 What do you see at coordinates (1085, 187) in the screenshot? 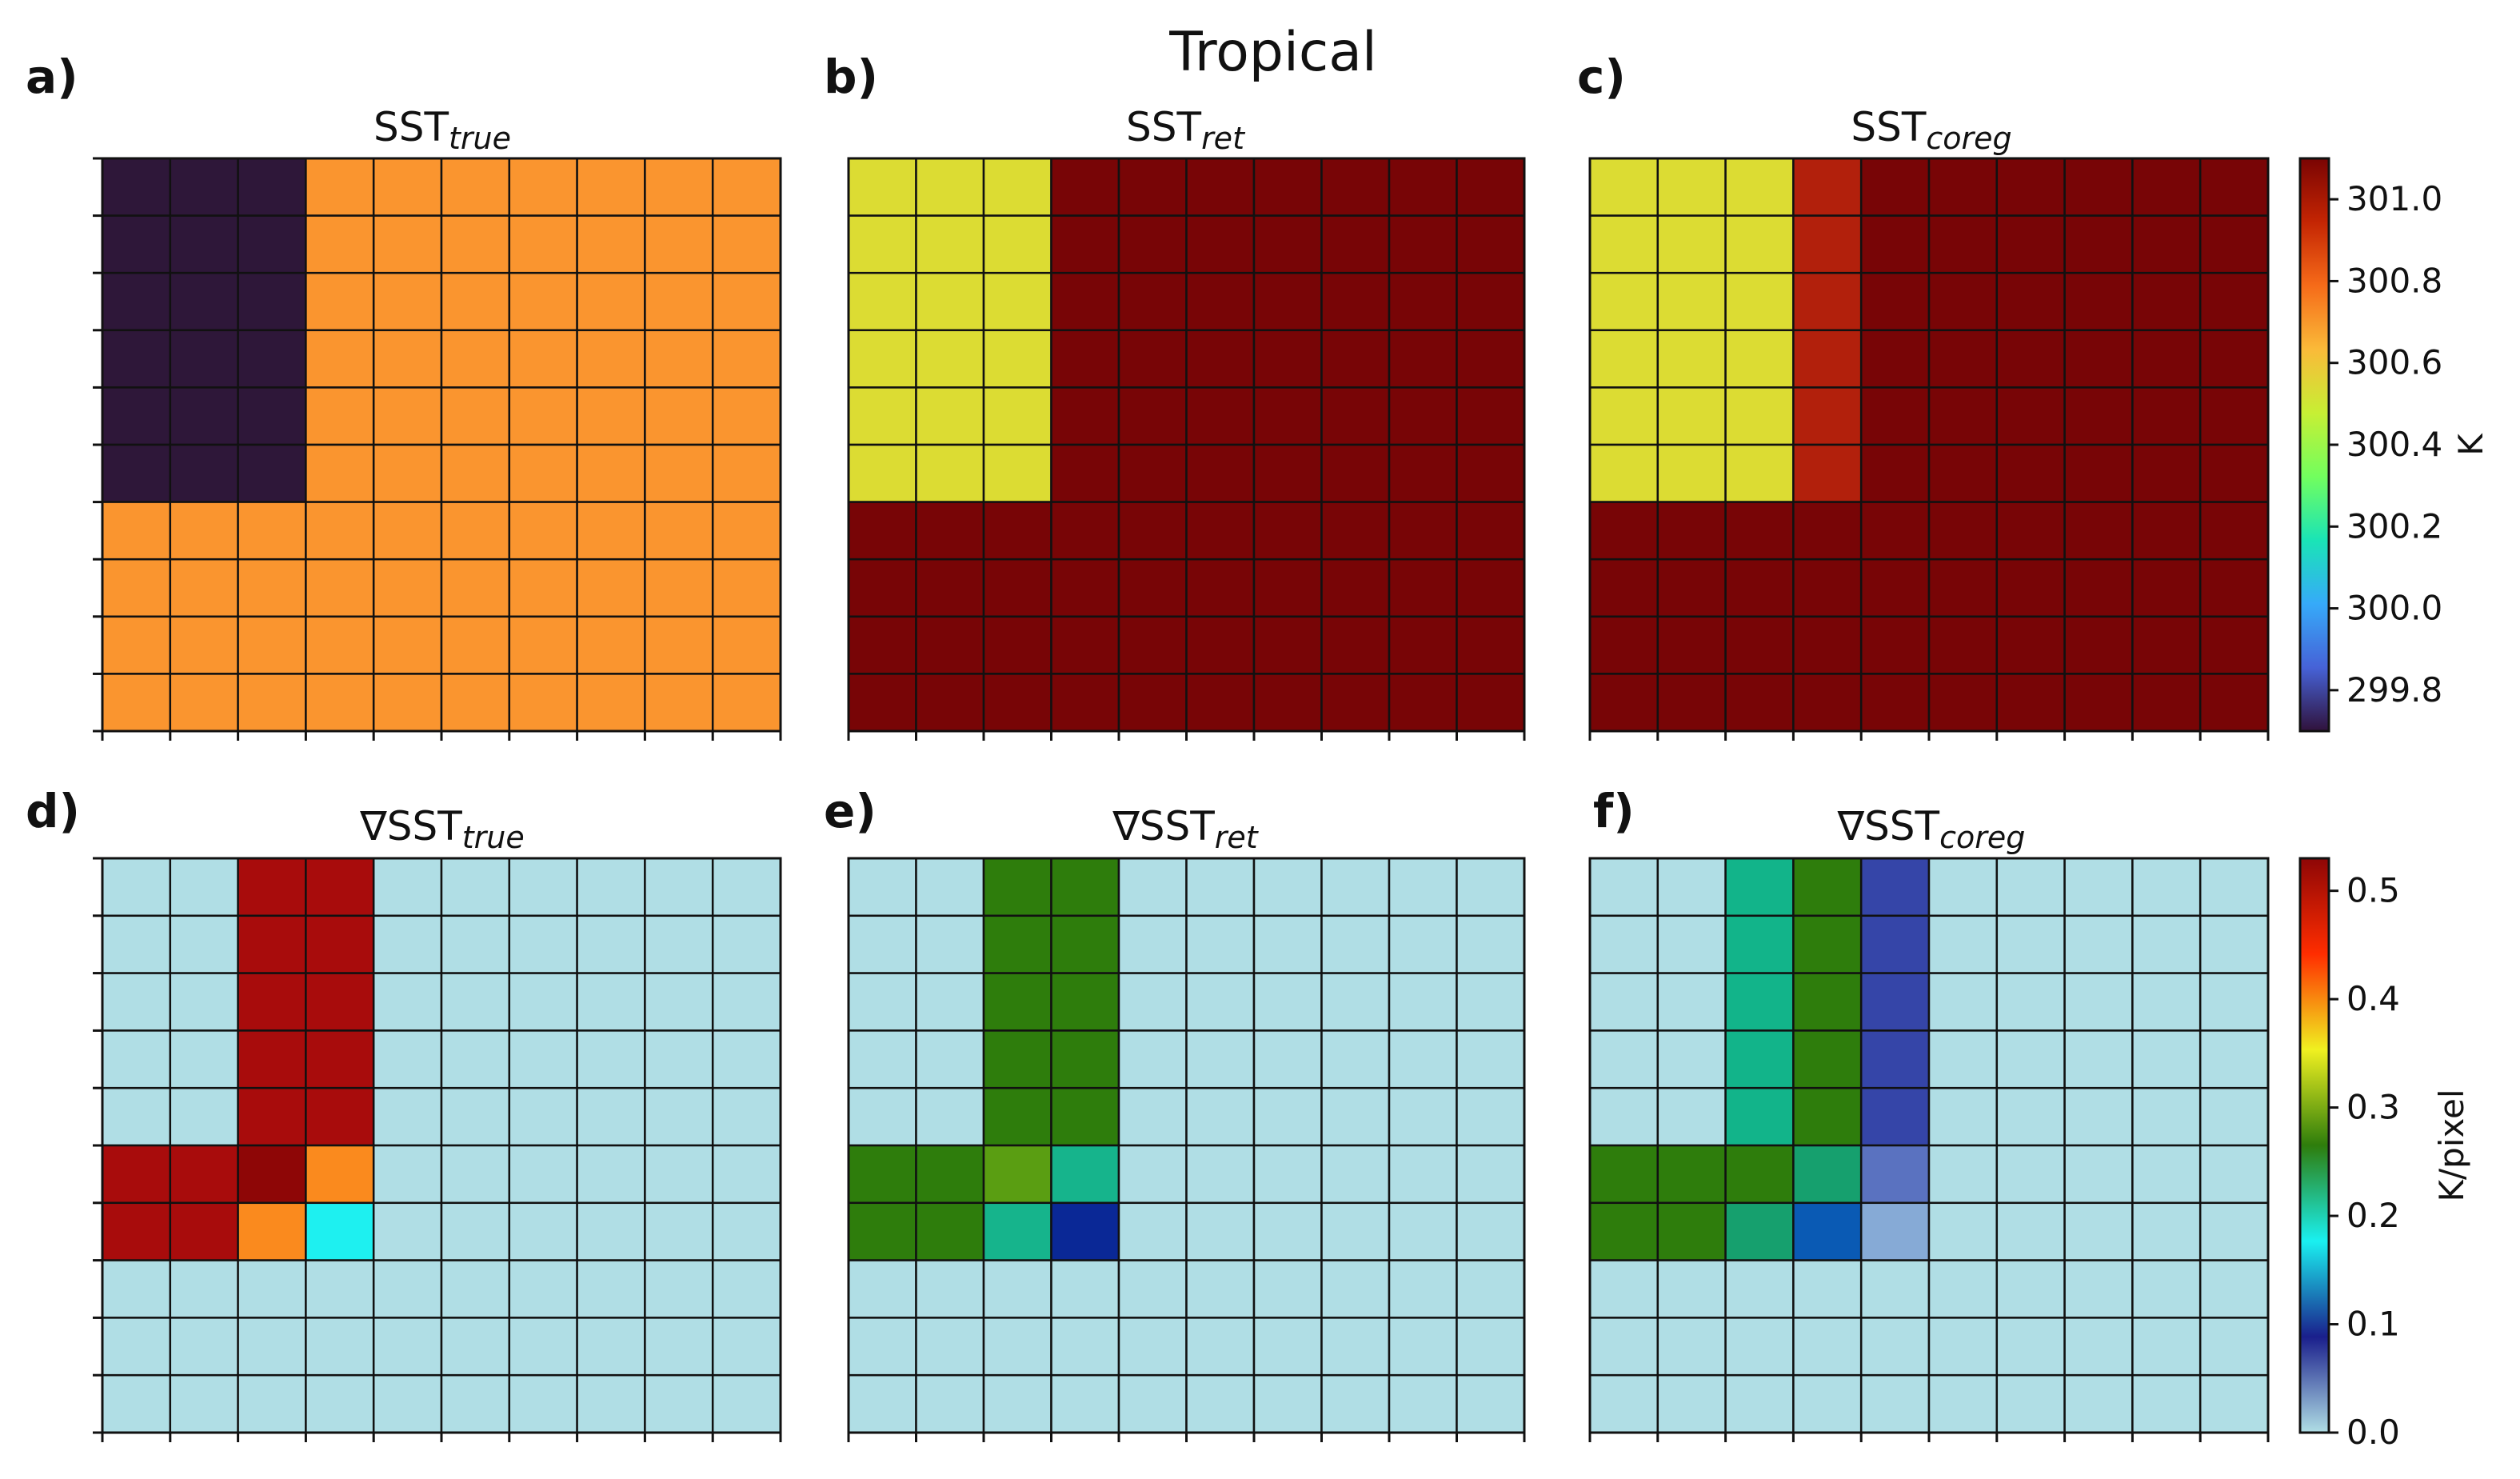
I see `cell-b-r0-c3` at bounding box center [1085, 187].